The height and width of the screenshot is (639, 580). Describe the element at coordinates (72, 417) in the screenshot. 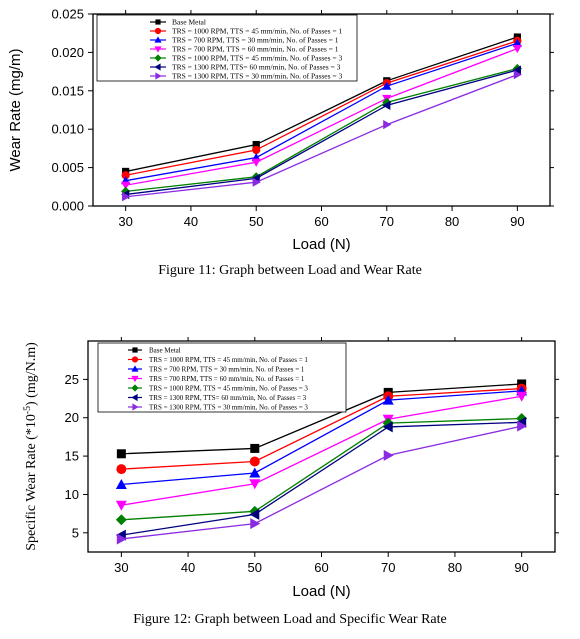

I see `y-tick-label: 20` at that location.